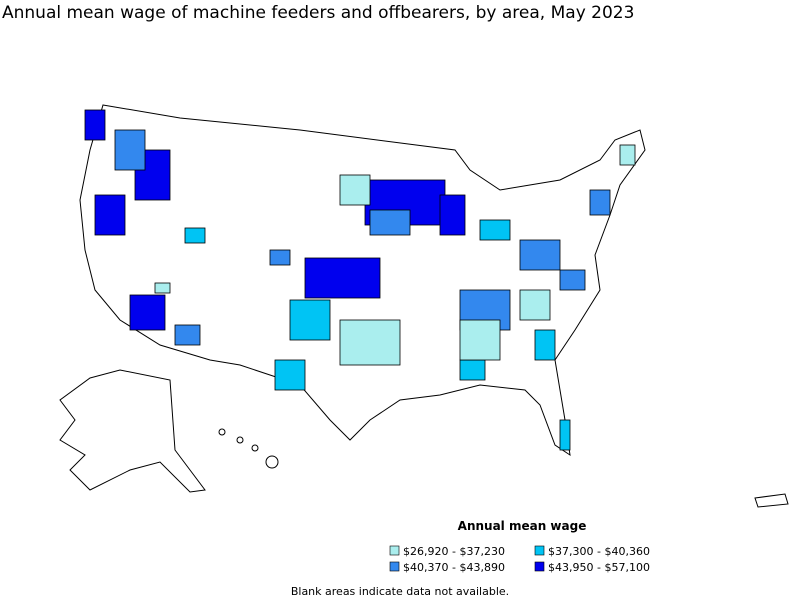 The image size is (800, 600). I want to click on legend-label: $43,950 - $57,100, so click(599, 567).